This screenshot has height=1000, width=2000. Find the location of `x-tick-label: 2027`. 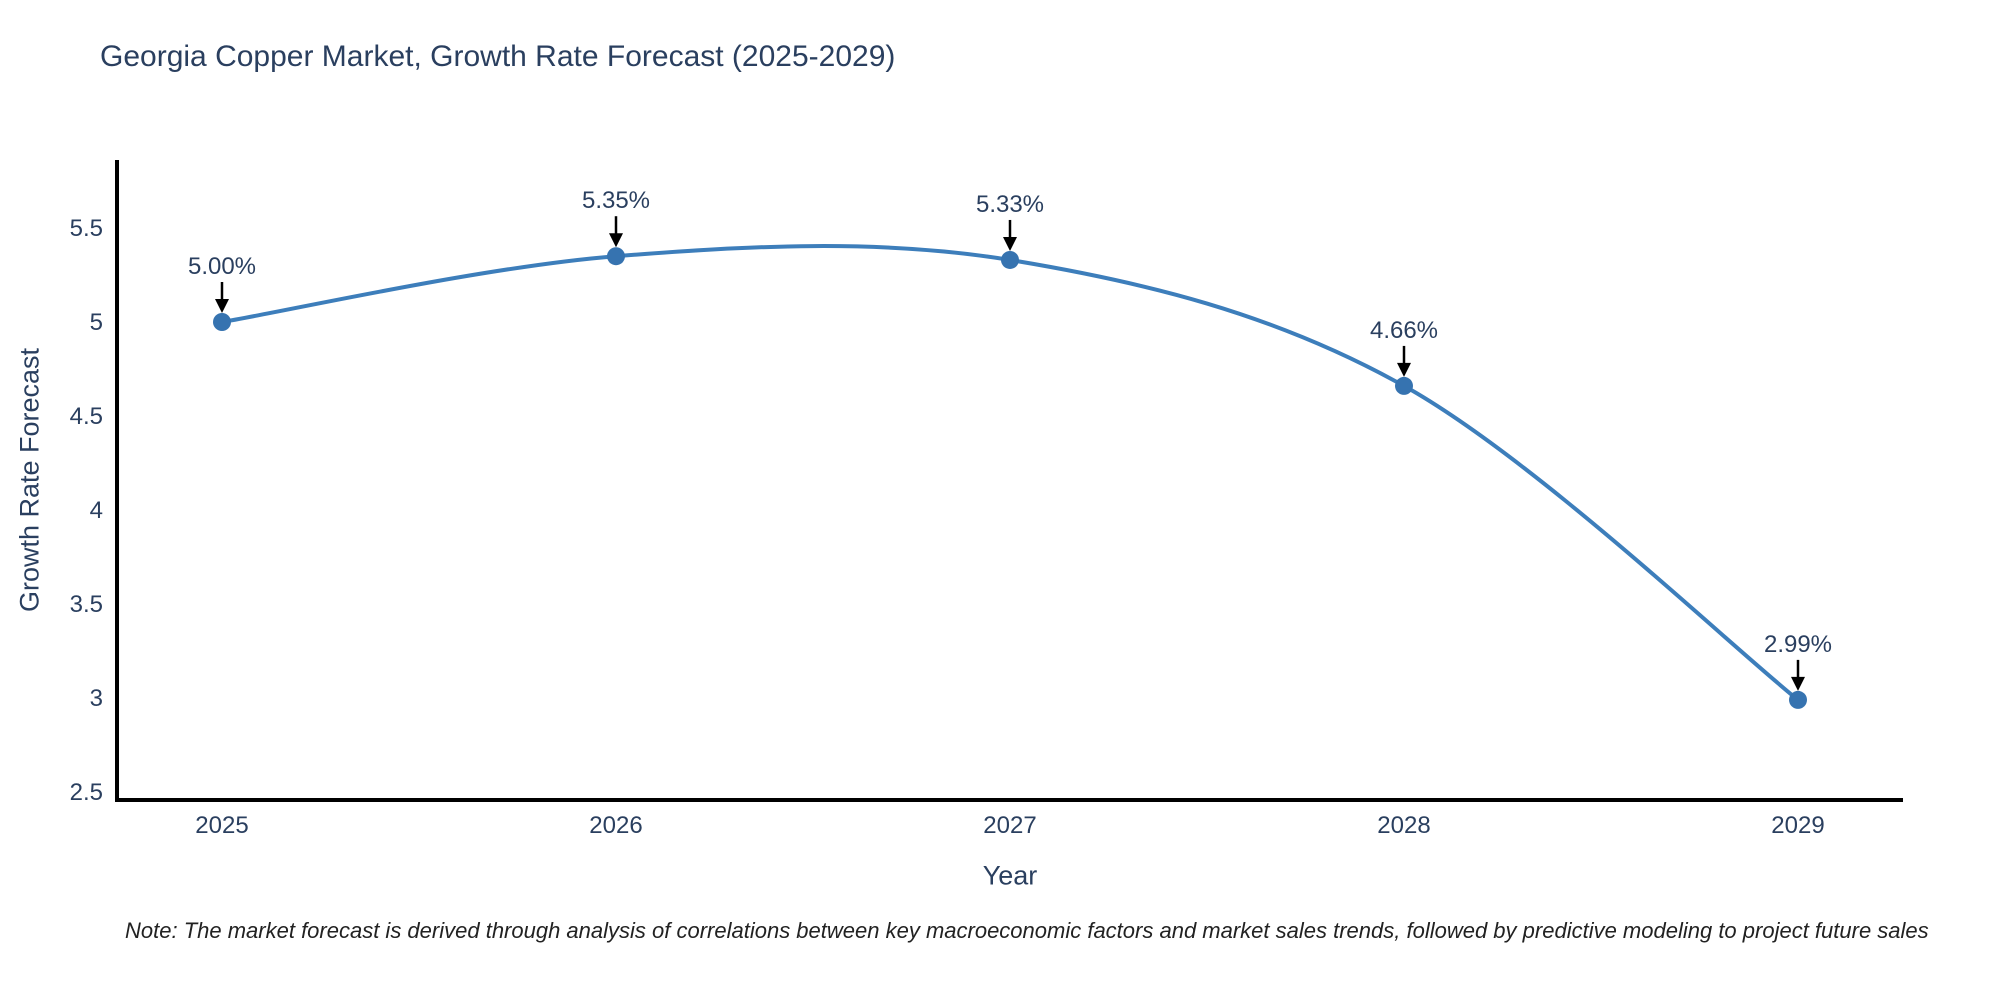

x-tick-label: 2027 is located at coordinates (1009, 825).